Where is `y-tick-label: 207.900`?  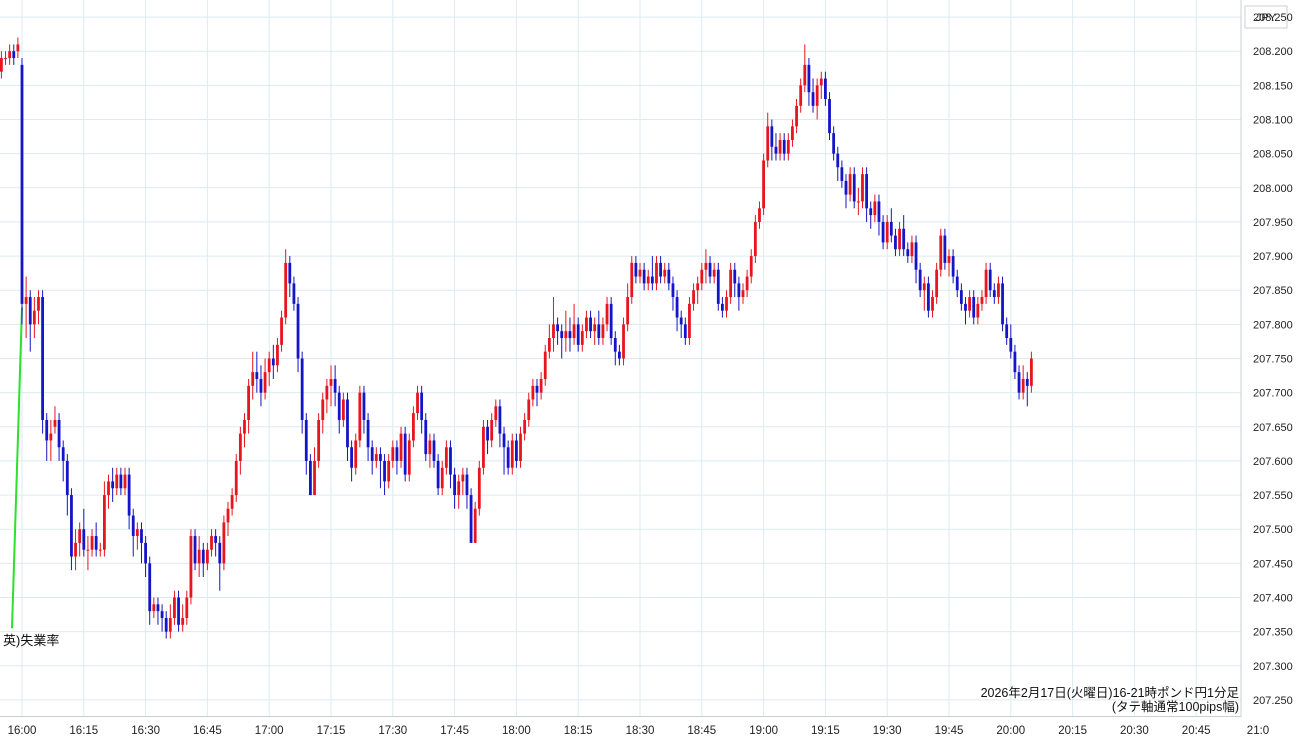
y-tick-label: 207.900 is located at coordinates (1273, 257).